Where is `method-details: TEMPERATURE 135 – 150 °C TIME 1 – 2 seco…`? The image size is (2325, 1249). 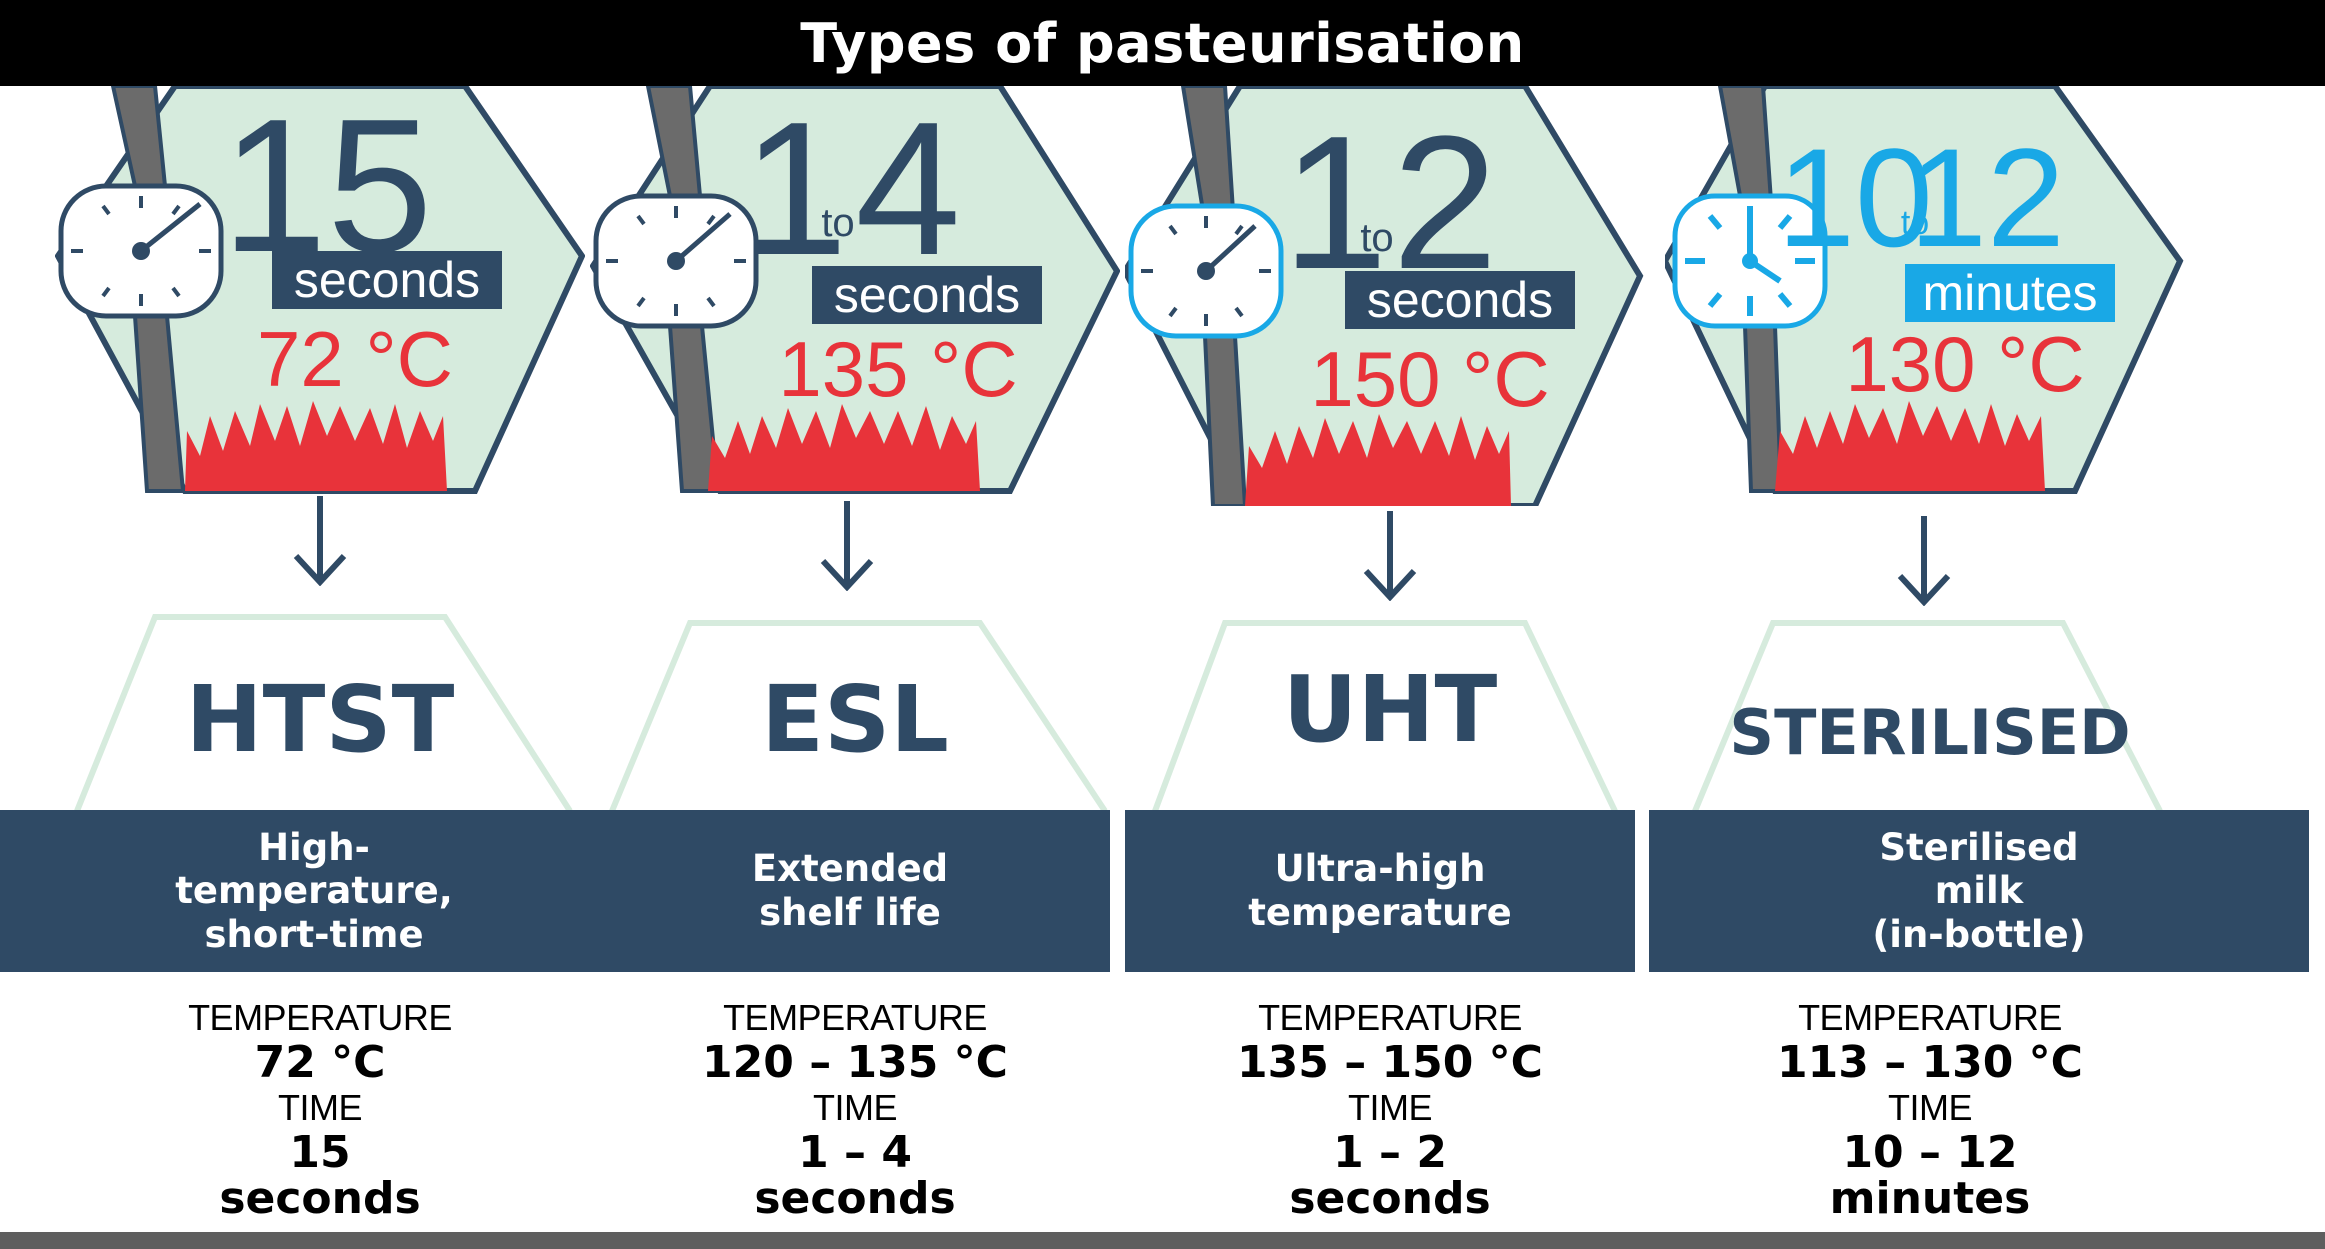
method-details: TEMPERATURE 135 – 150 °C TIME 1 – 2 seco… is located at coordinates (1390, 1109).